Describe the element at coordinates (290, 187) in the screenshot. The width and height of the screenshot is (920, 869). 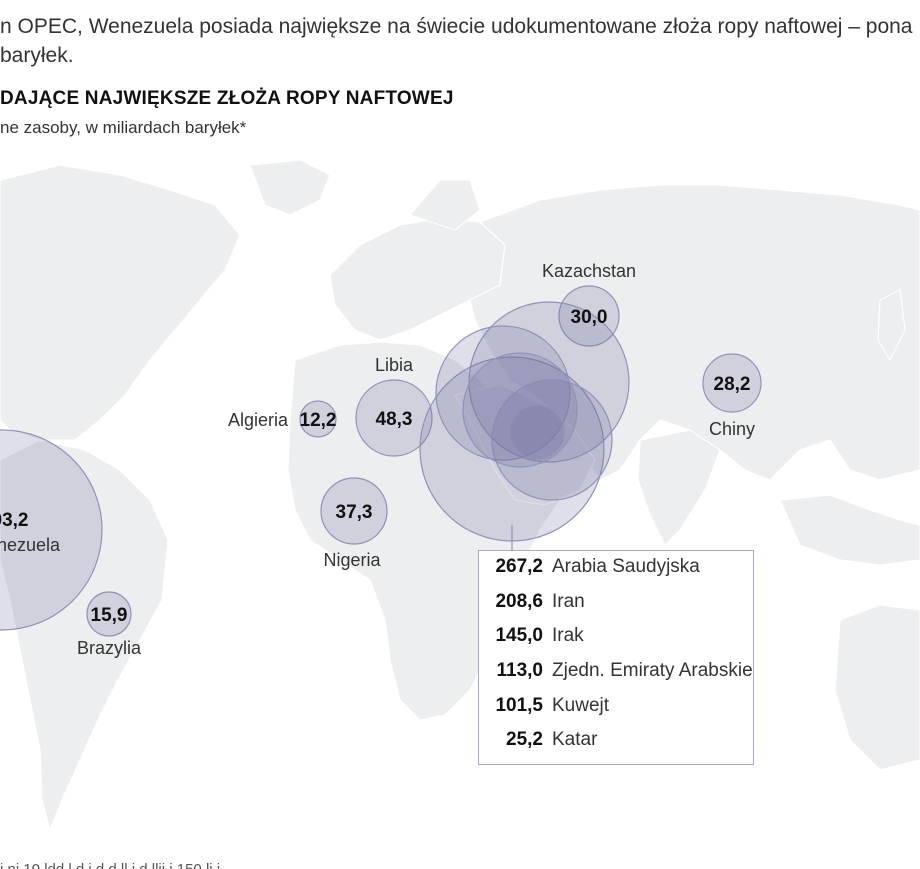
I see `land-greenland` at that location.